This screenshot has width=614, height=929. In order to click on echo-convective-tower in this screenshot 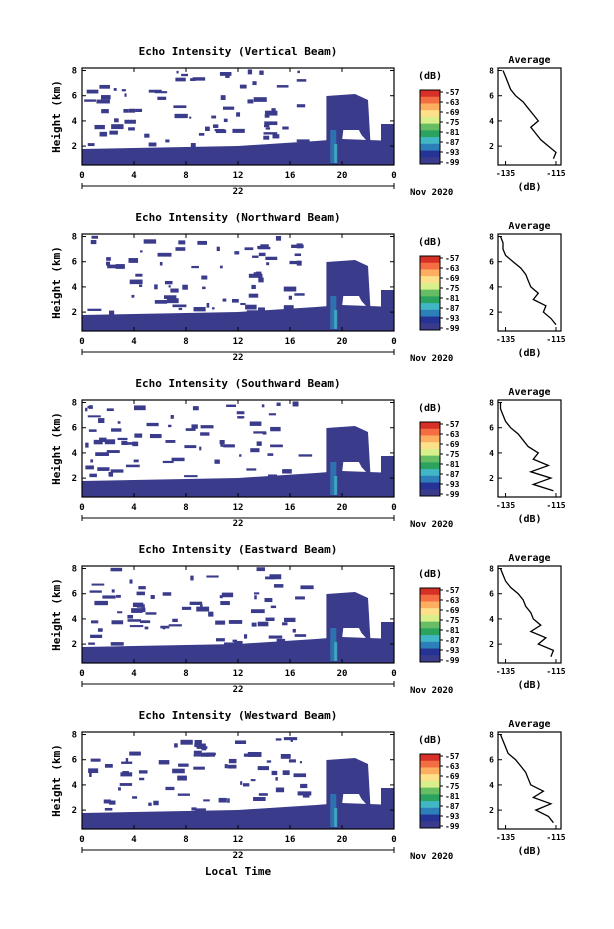, I will do `click(348, 128)`.